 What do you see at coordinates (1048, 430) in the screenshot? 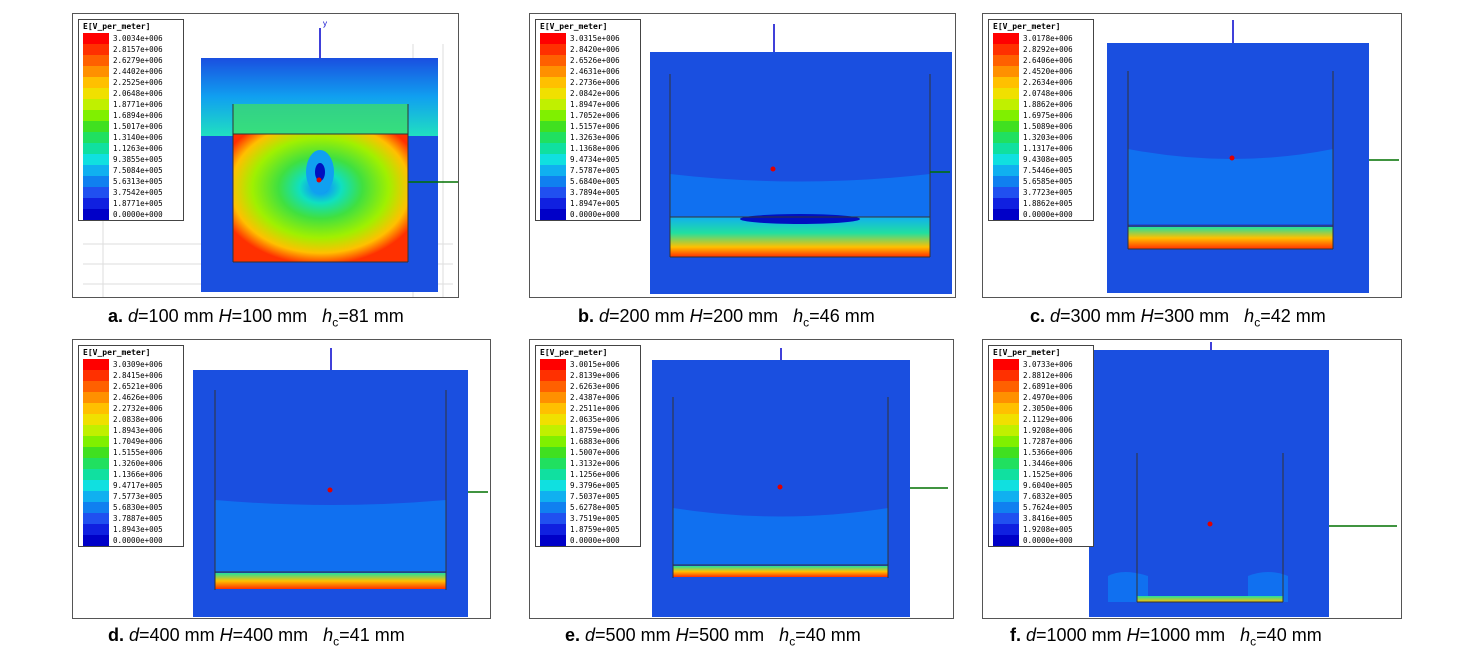
I see `legend-value: 1.9208e+006` at bounding box center [1048, 430].